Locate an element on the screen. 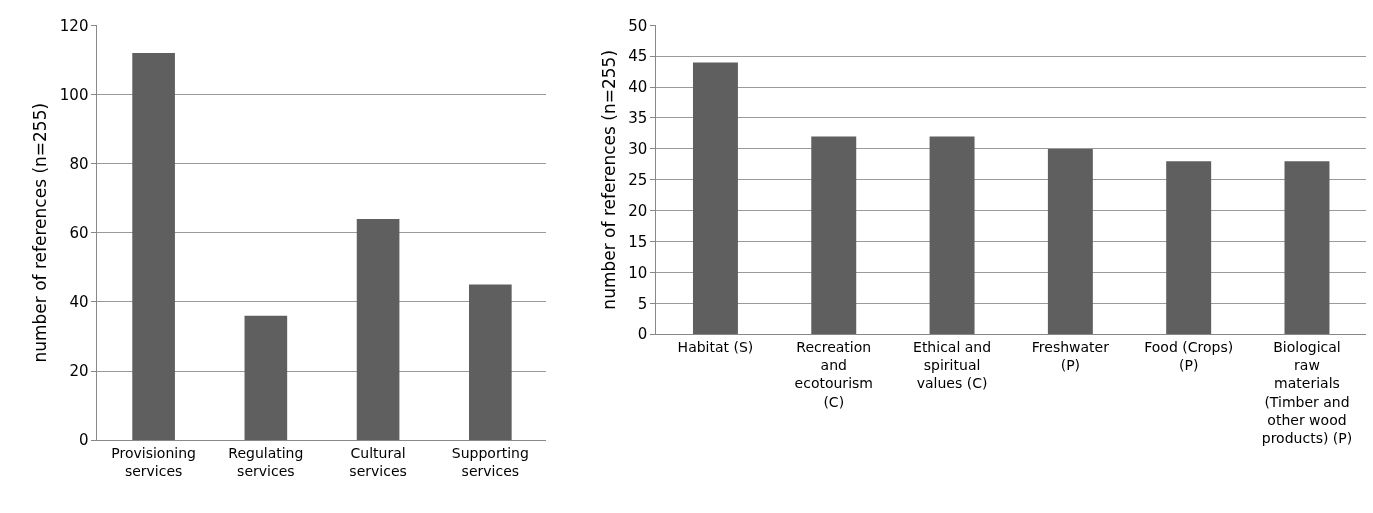  y-tick-label: 25 is located at coordinates (638, 180).